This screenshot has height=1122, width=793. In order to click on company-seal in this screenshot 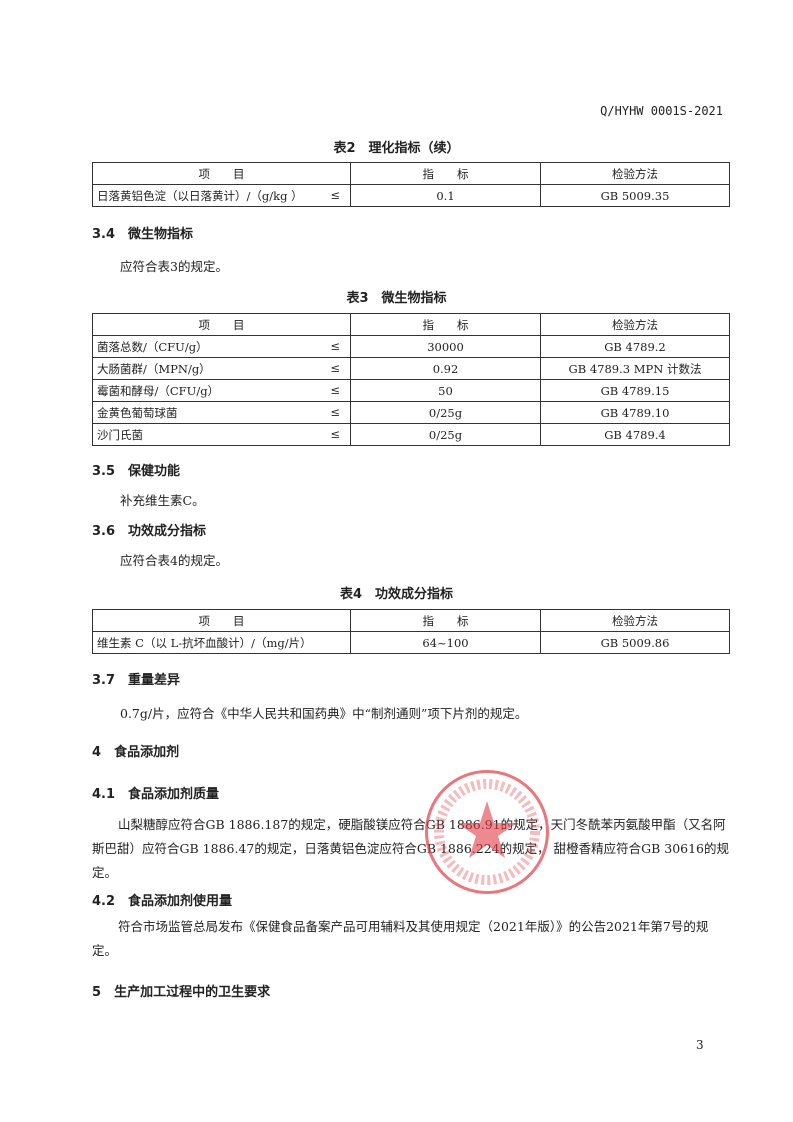, I will do `click(487, 832)`.